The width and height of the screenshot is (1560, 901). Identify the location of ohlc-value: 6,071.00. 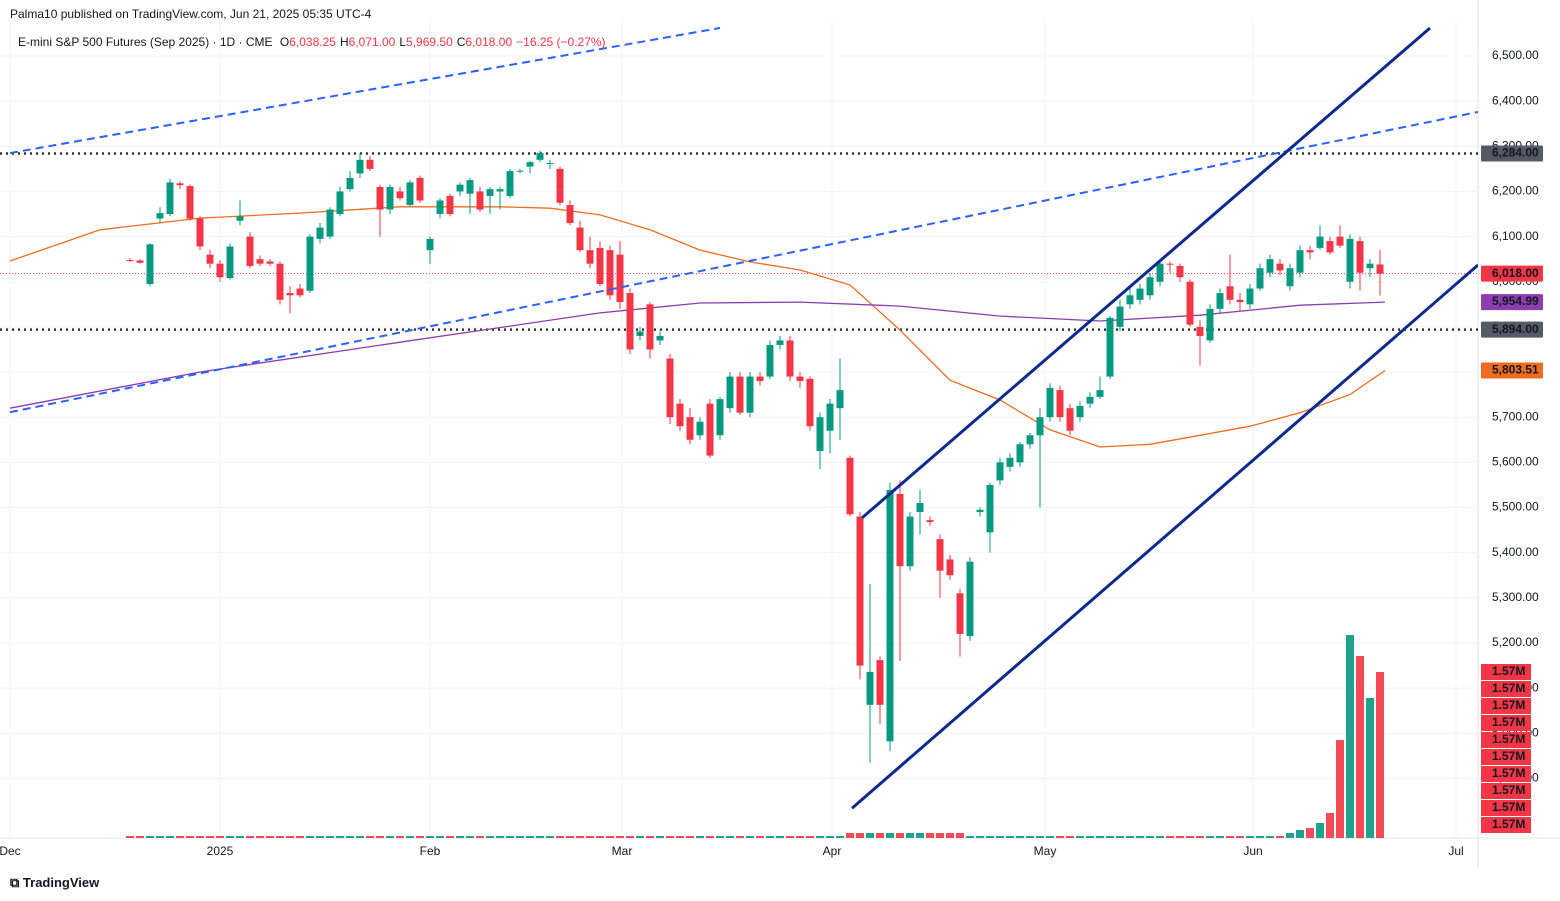
(372, 42).